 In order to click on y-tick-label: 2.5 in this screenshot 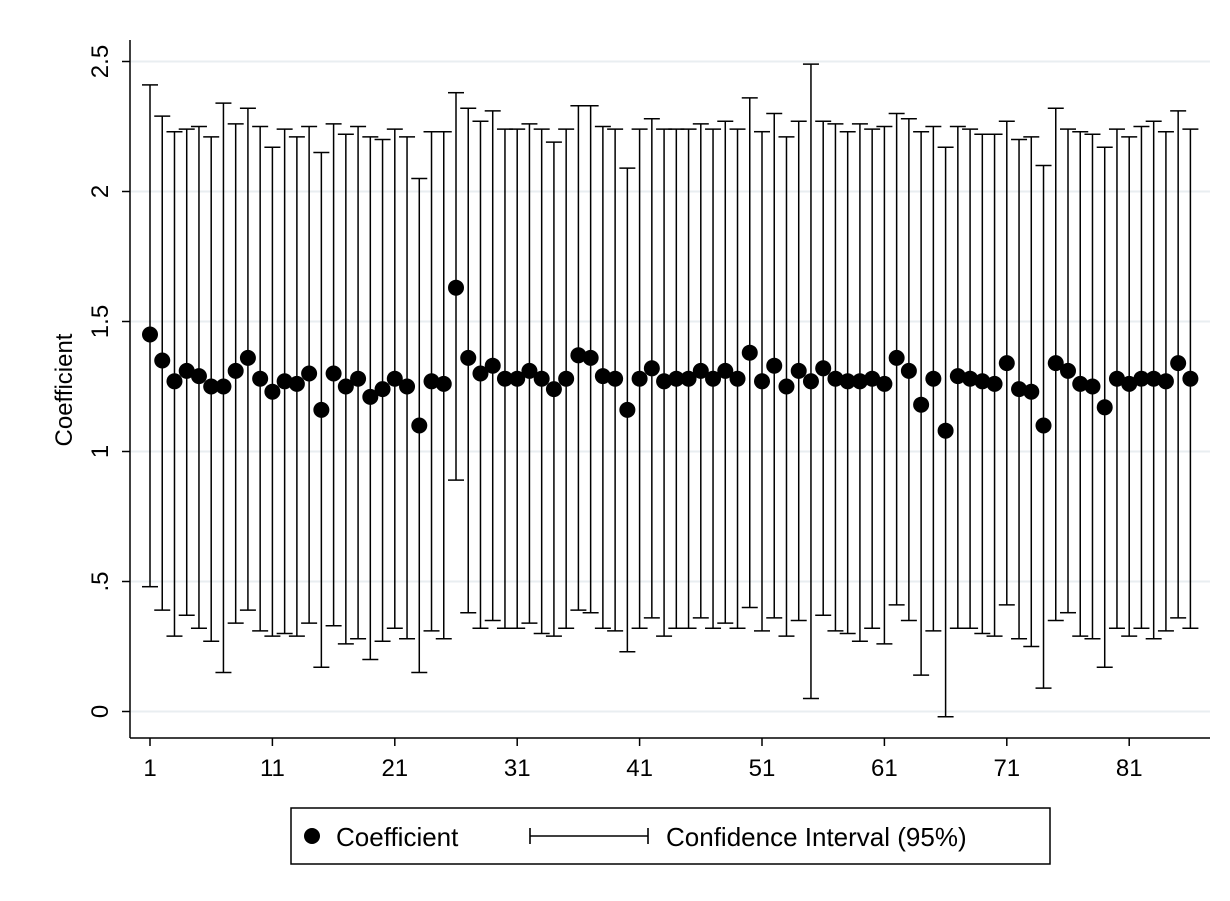, I will do `click(100, 61)`.